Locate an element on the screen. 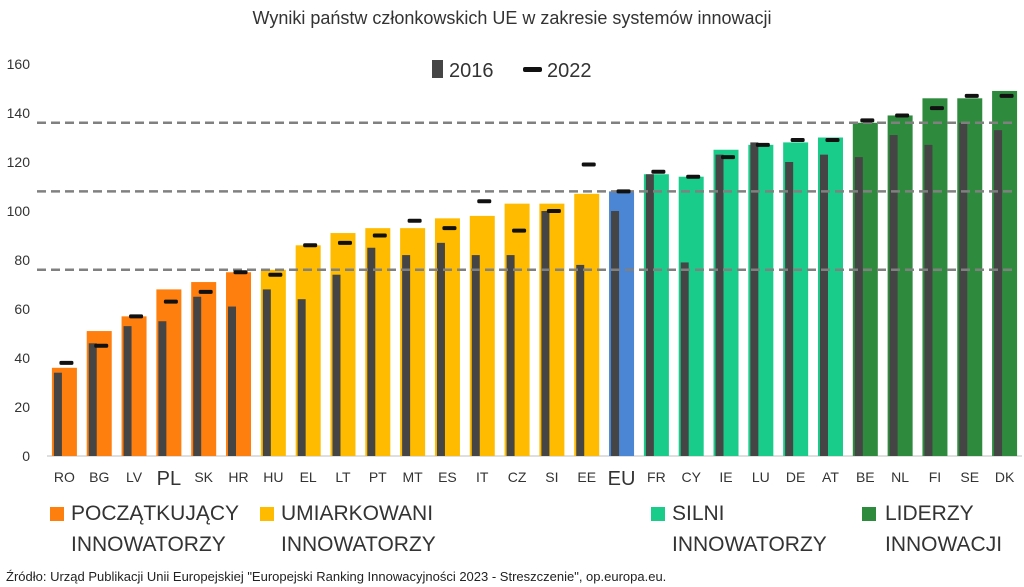 The height and width of the screenshot is (587, 1024). marker-2022-be is located at coordinates (867, 120).